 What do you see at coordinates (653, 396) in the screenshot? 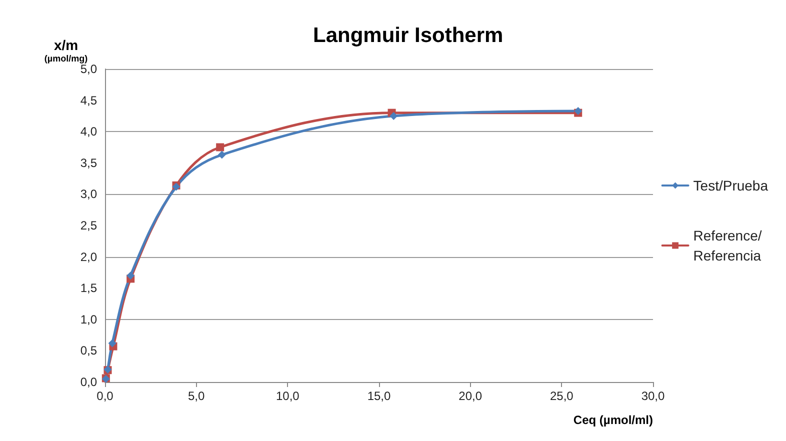
I see `x-tick-label: 30,0` at bounding box center [653, 396].